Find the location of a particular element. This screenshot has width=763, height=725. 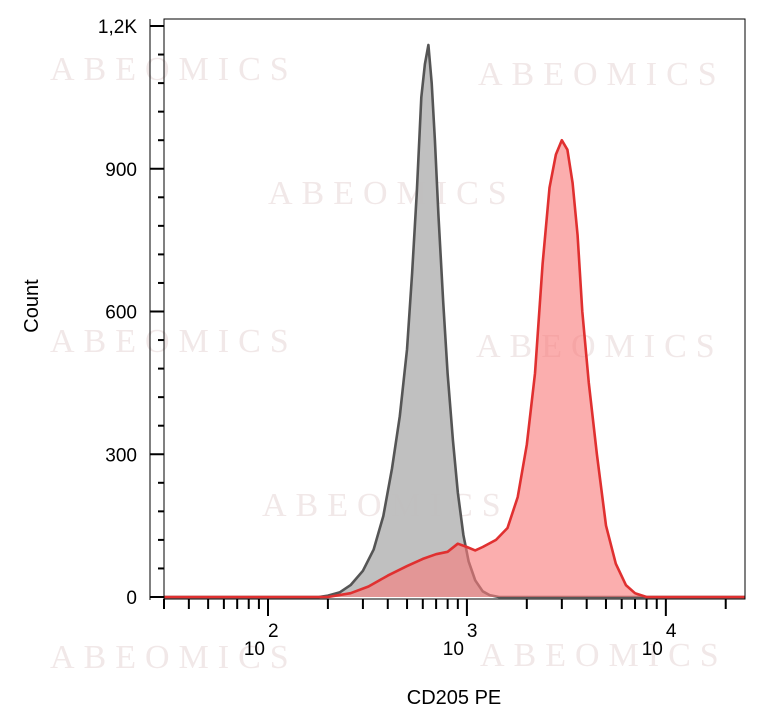

y-tick-label: 1,2K is located at coordinates (117, 27).